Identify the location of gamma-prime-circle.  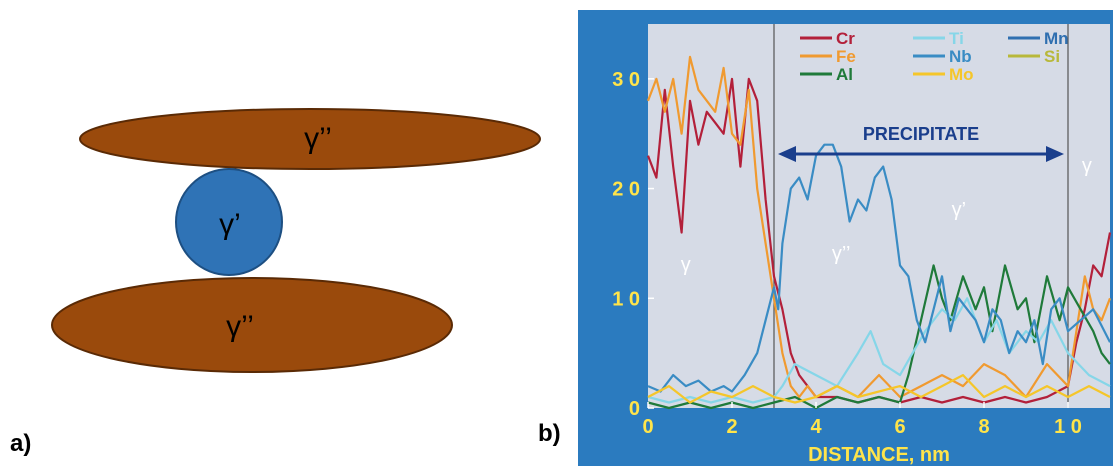
(229, 222).